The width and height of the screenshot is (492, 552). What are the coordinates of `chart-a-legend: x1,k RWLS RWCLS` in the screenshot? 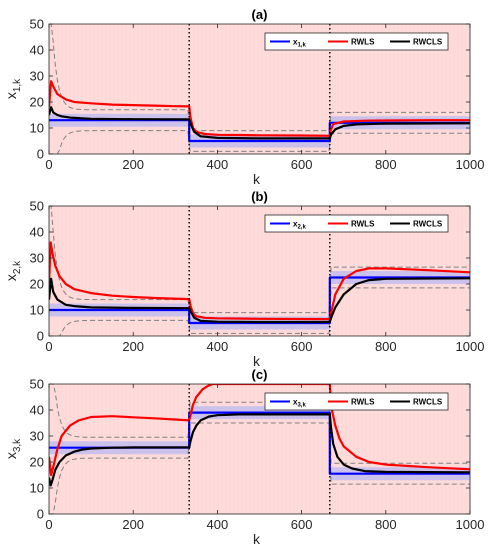 It's located at (356, 41).